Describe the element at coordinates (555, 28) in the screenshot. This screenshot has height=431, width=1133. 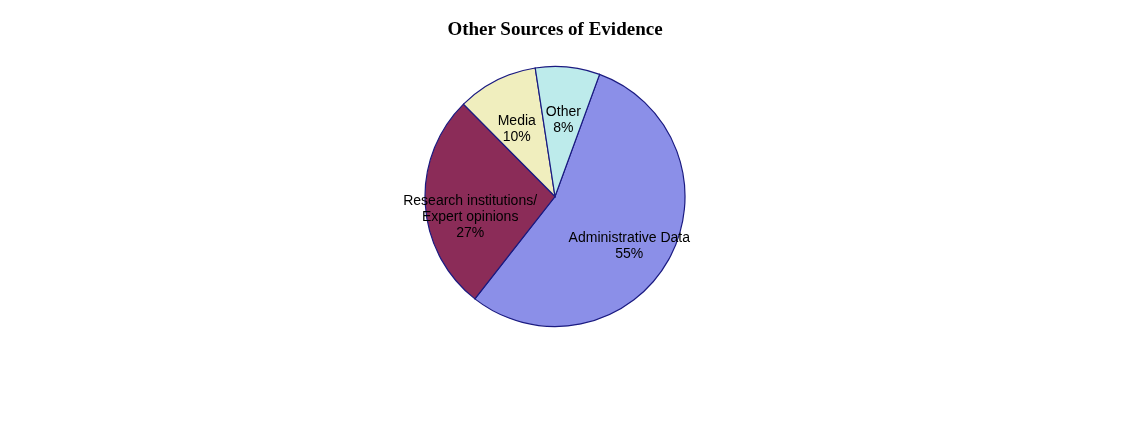
I see `chart-title: Other Sources of Evidence` at that location.